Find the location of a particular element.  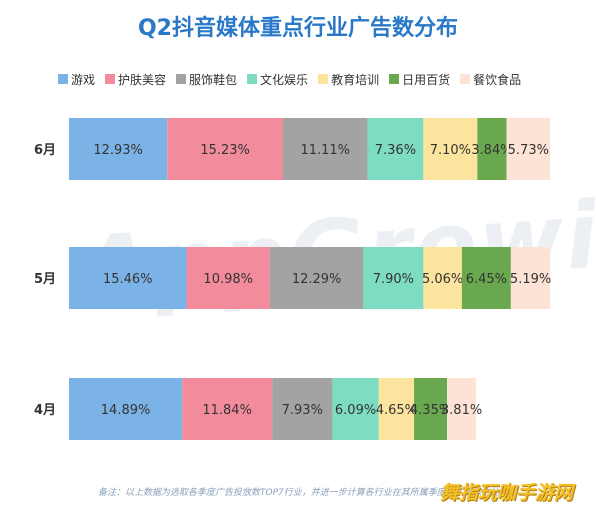

data-label: 5.19% is located at coordinates (530, 279).